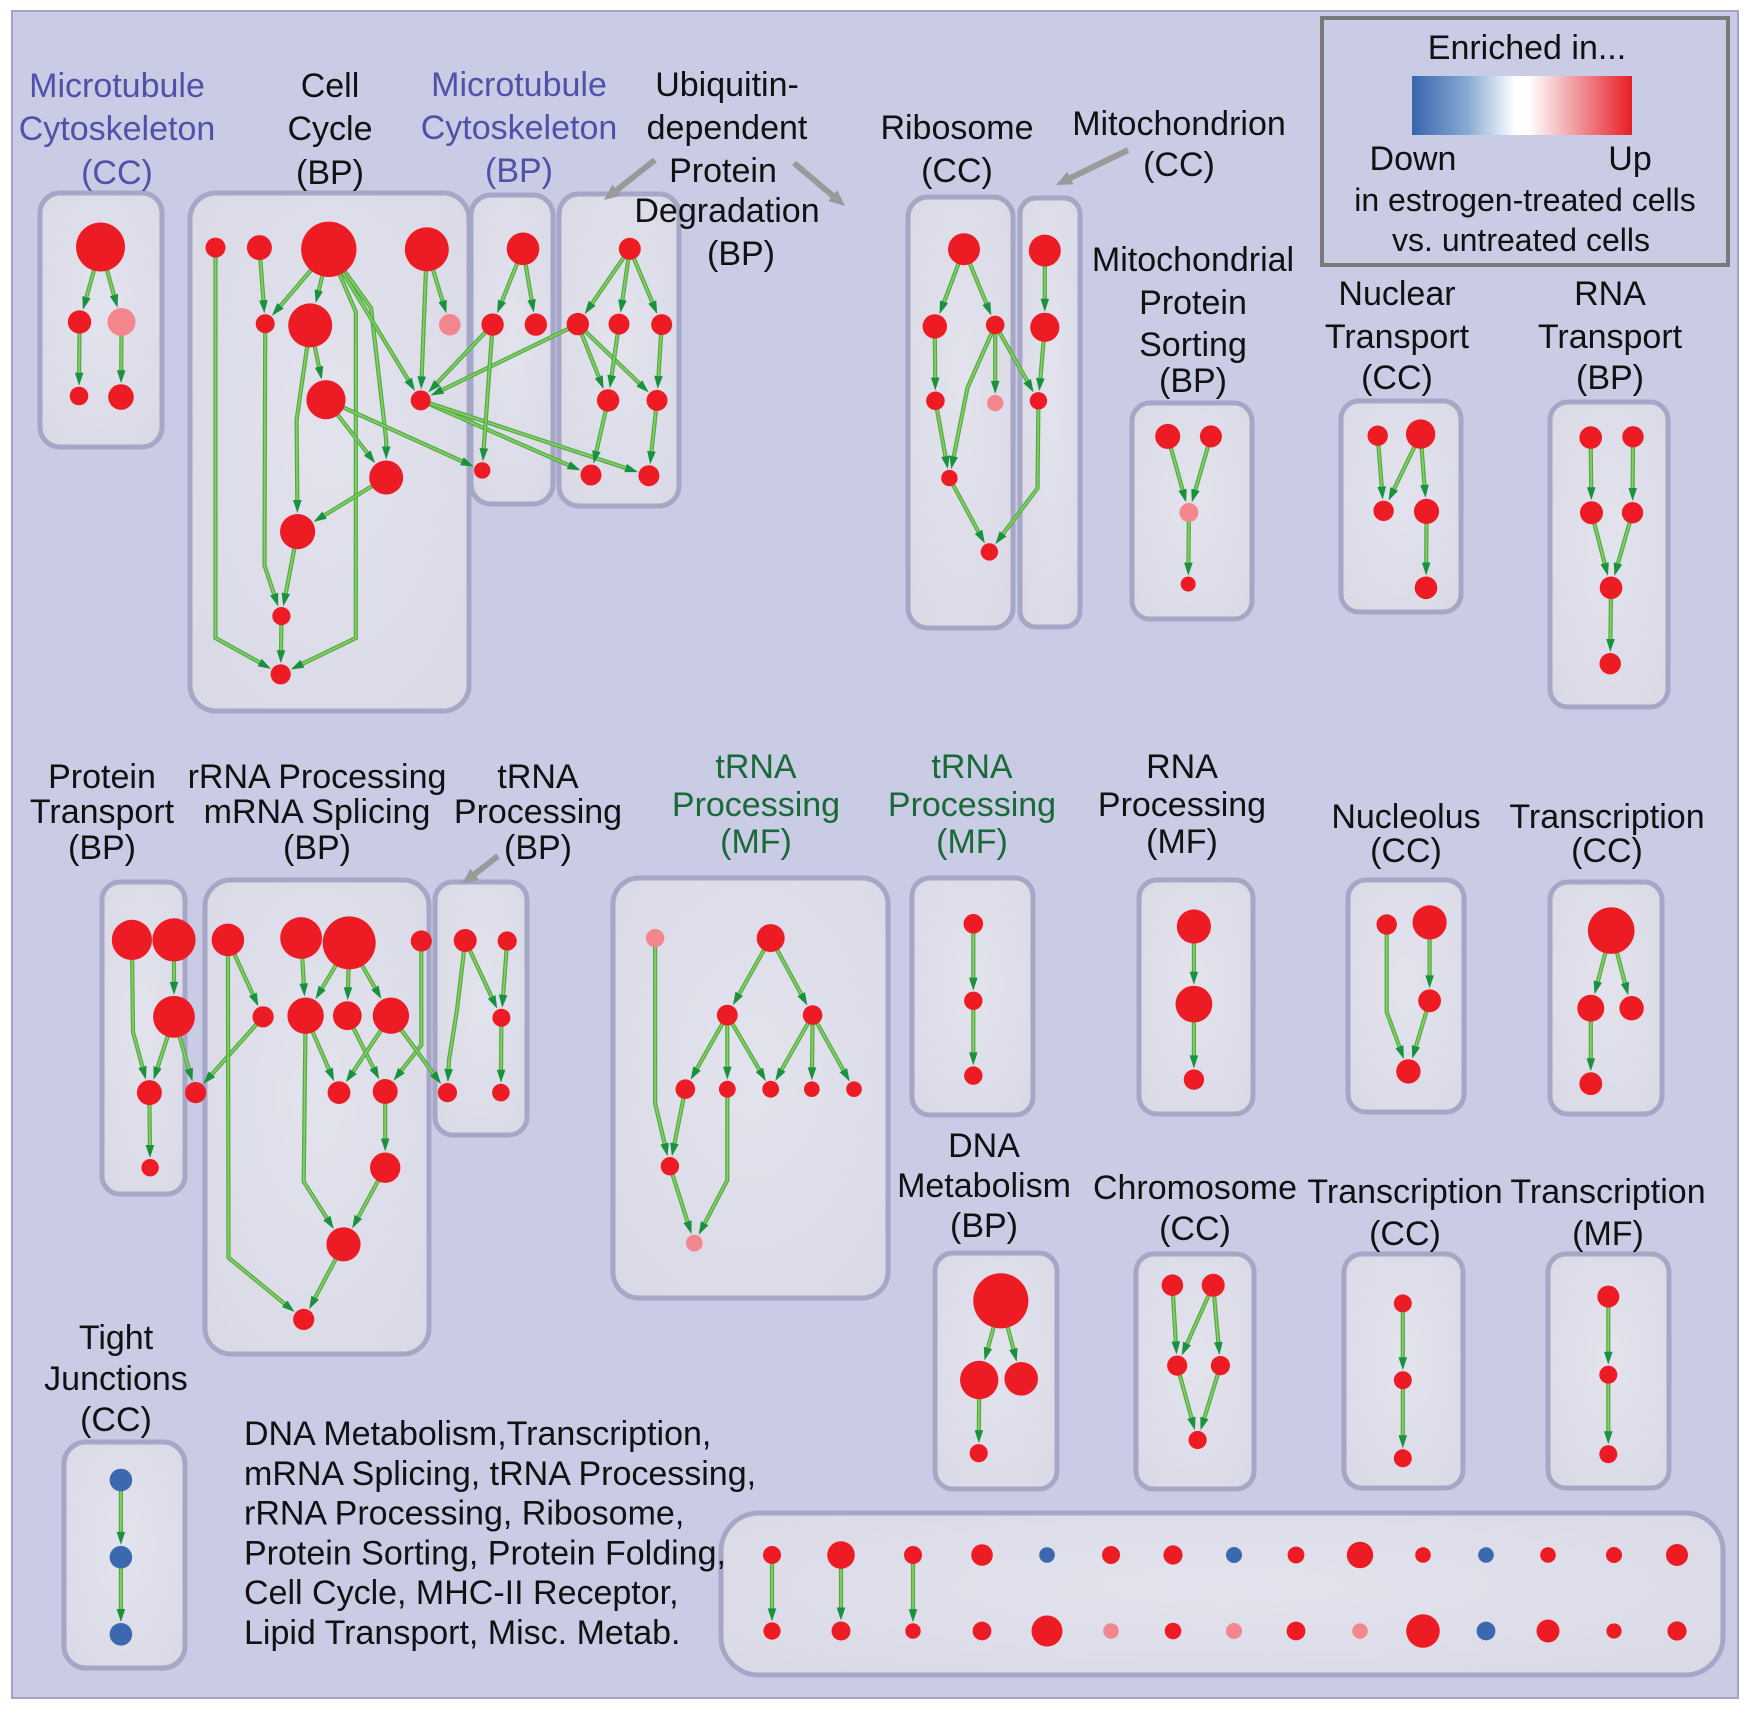  What do you see at coordinates (727, 128) in the screenshot?
I see `svg-text: dependent` at bounding box center [727, 128].